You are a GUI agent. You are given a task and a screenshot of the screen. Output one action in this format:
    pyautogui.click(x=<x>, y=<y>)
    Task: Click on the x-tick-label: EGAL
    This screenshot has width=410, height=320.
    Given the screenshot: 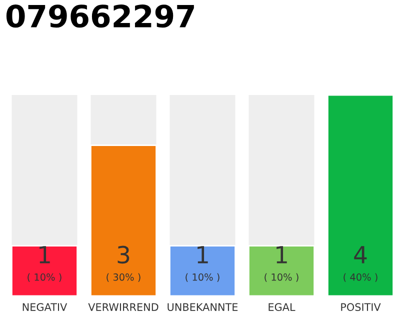 What is the action you would take?
    pyautogui.click(x=282, y=307)
    